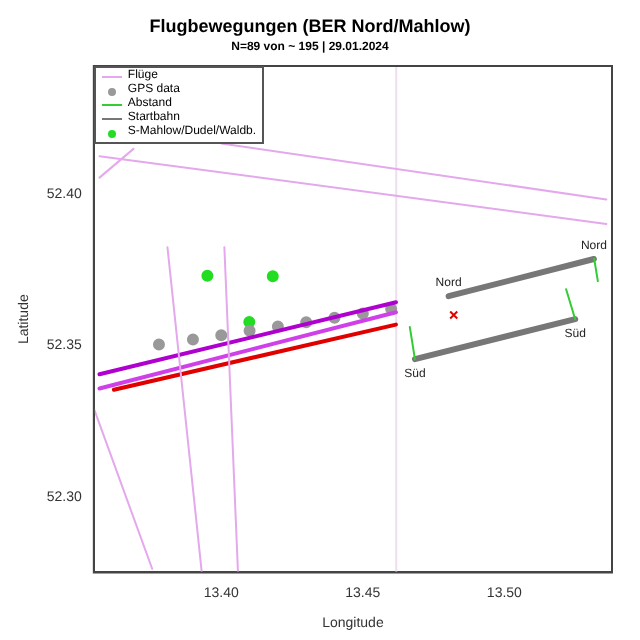  I want to click on chart-title: Flugbewegungen (BER Nord/Mahlow), so click(310, 25).